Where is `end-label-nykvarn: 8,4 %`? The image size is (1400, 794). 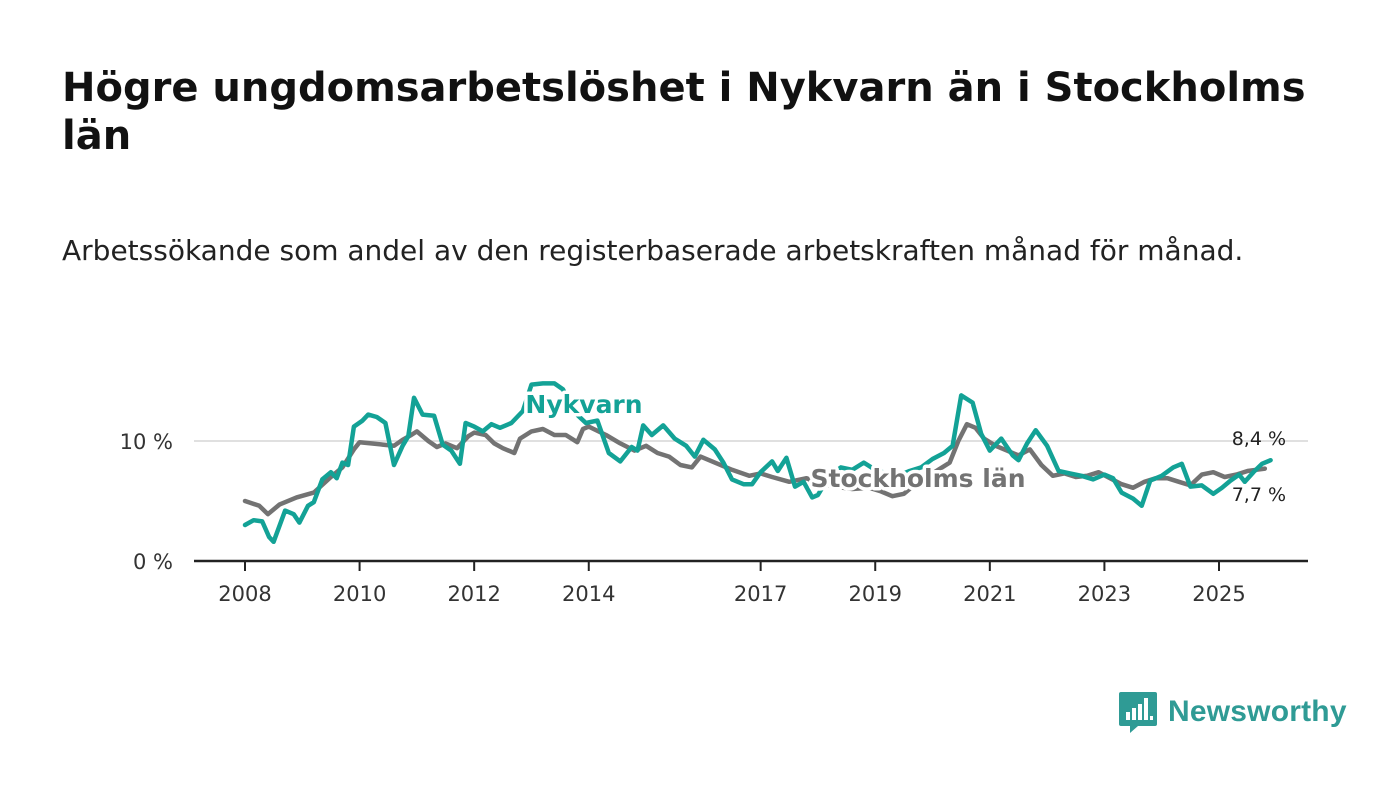 end-label-nykvarn: 8,4 % is located at coordinates (1259, 439).